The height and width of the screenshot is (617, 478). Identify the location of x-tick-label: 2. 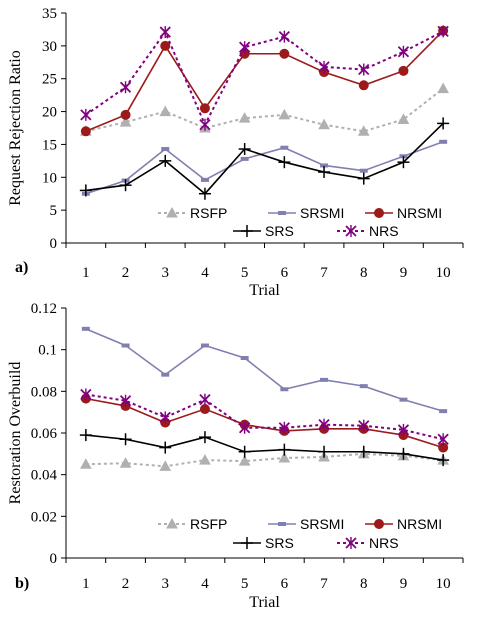
(126, 273).